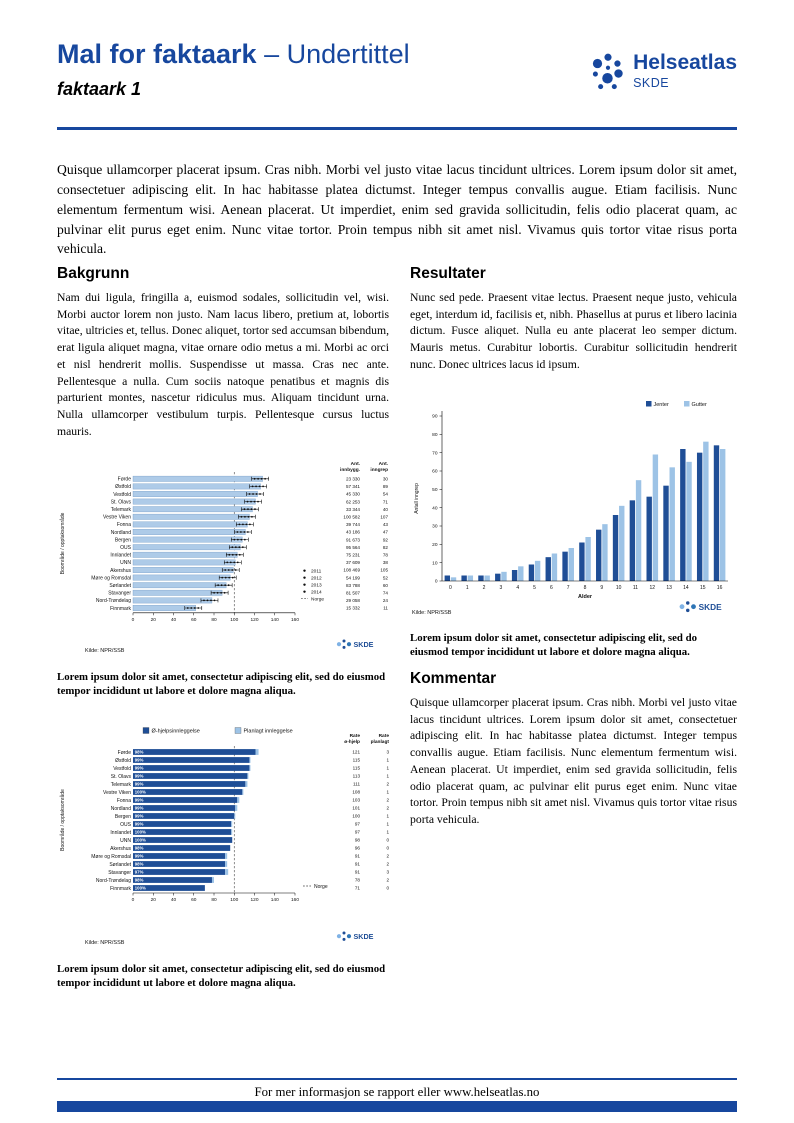 This screenshot has height=1123, width=794. Describe the element at coordinates (353, 478) in the screenshot. I see `svg-text: 23 330` at that location.